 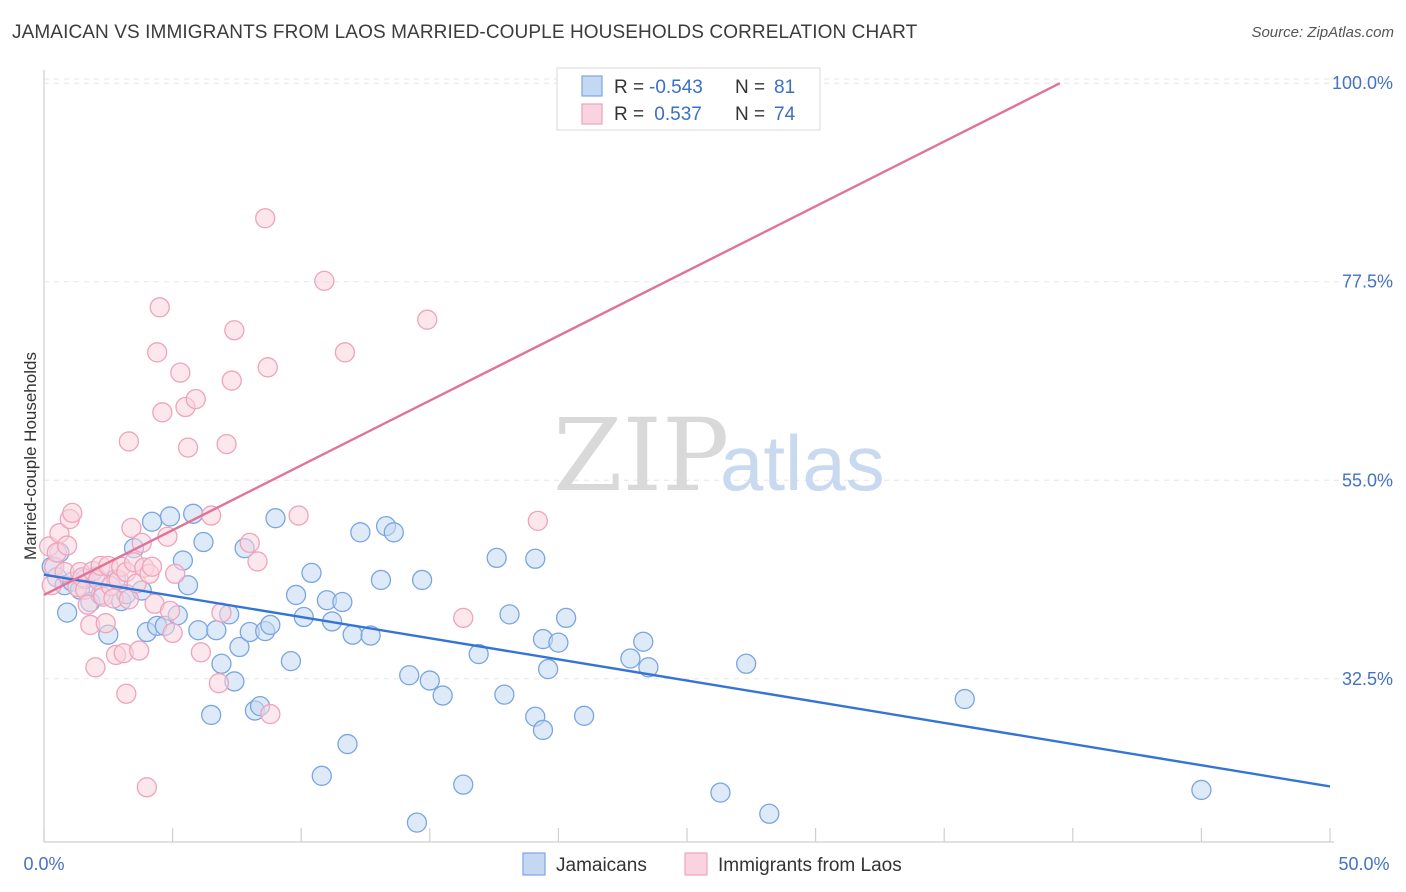 I want to click on legend-swatch-jamaicans, so click(x=592, y=86).